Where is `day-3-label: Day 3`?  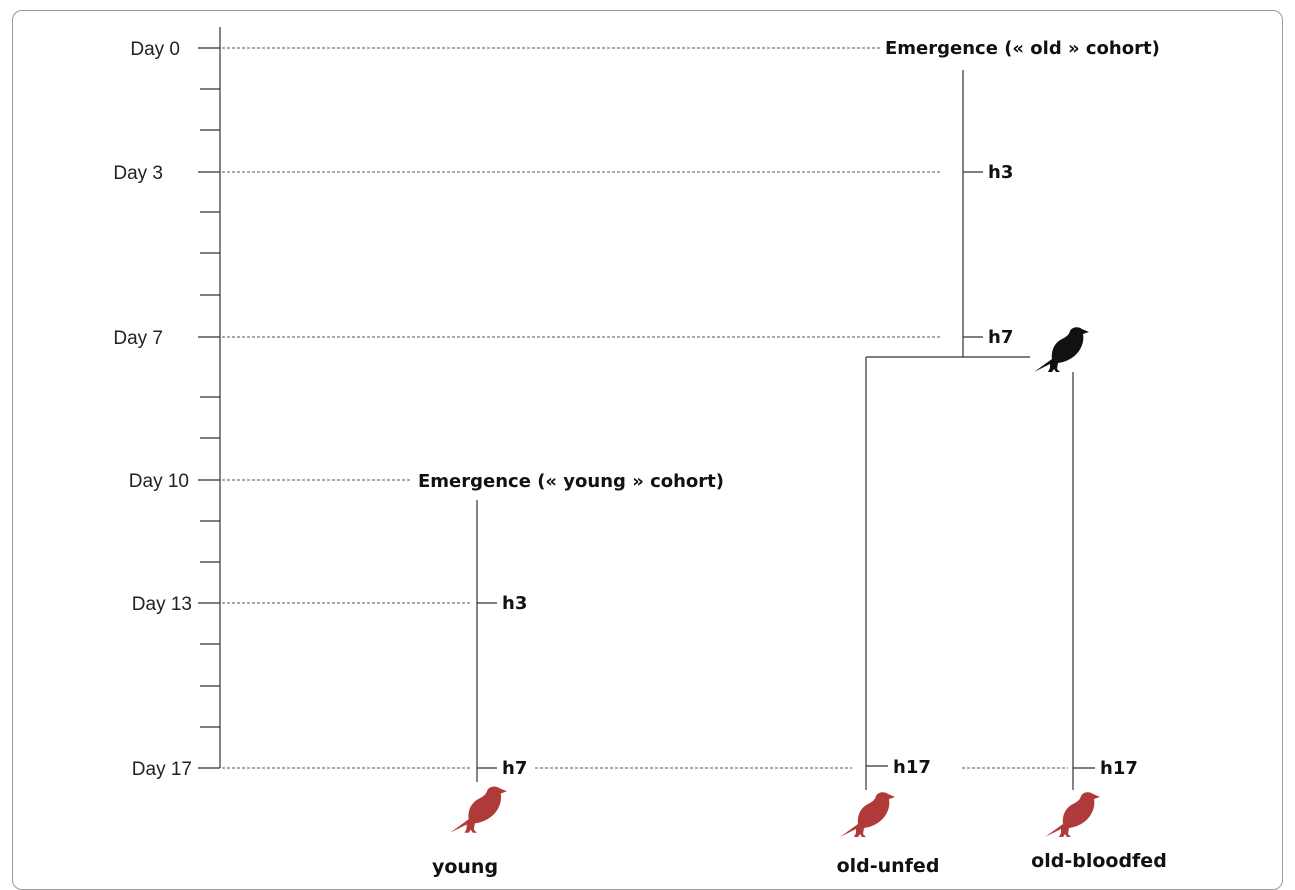 day-3-label: Day 3 is located at coordinates (138, 173).